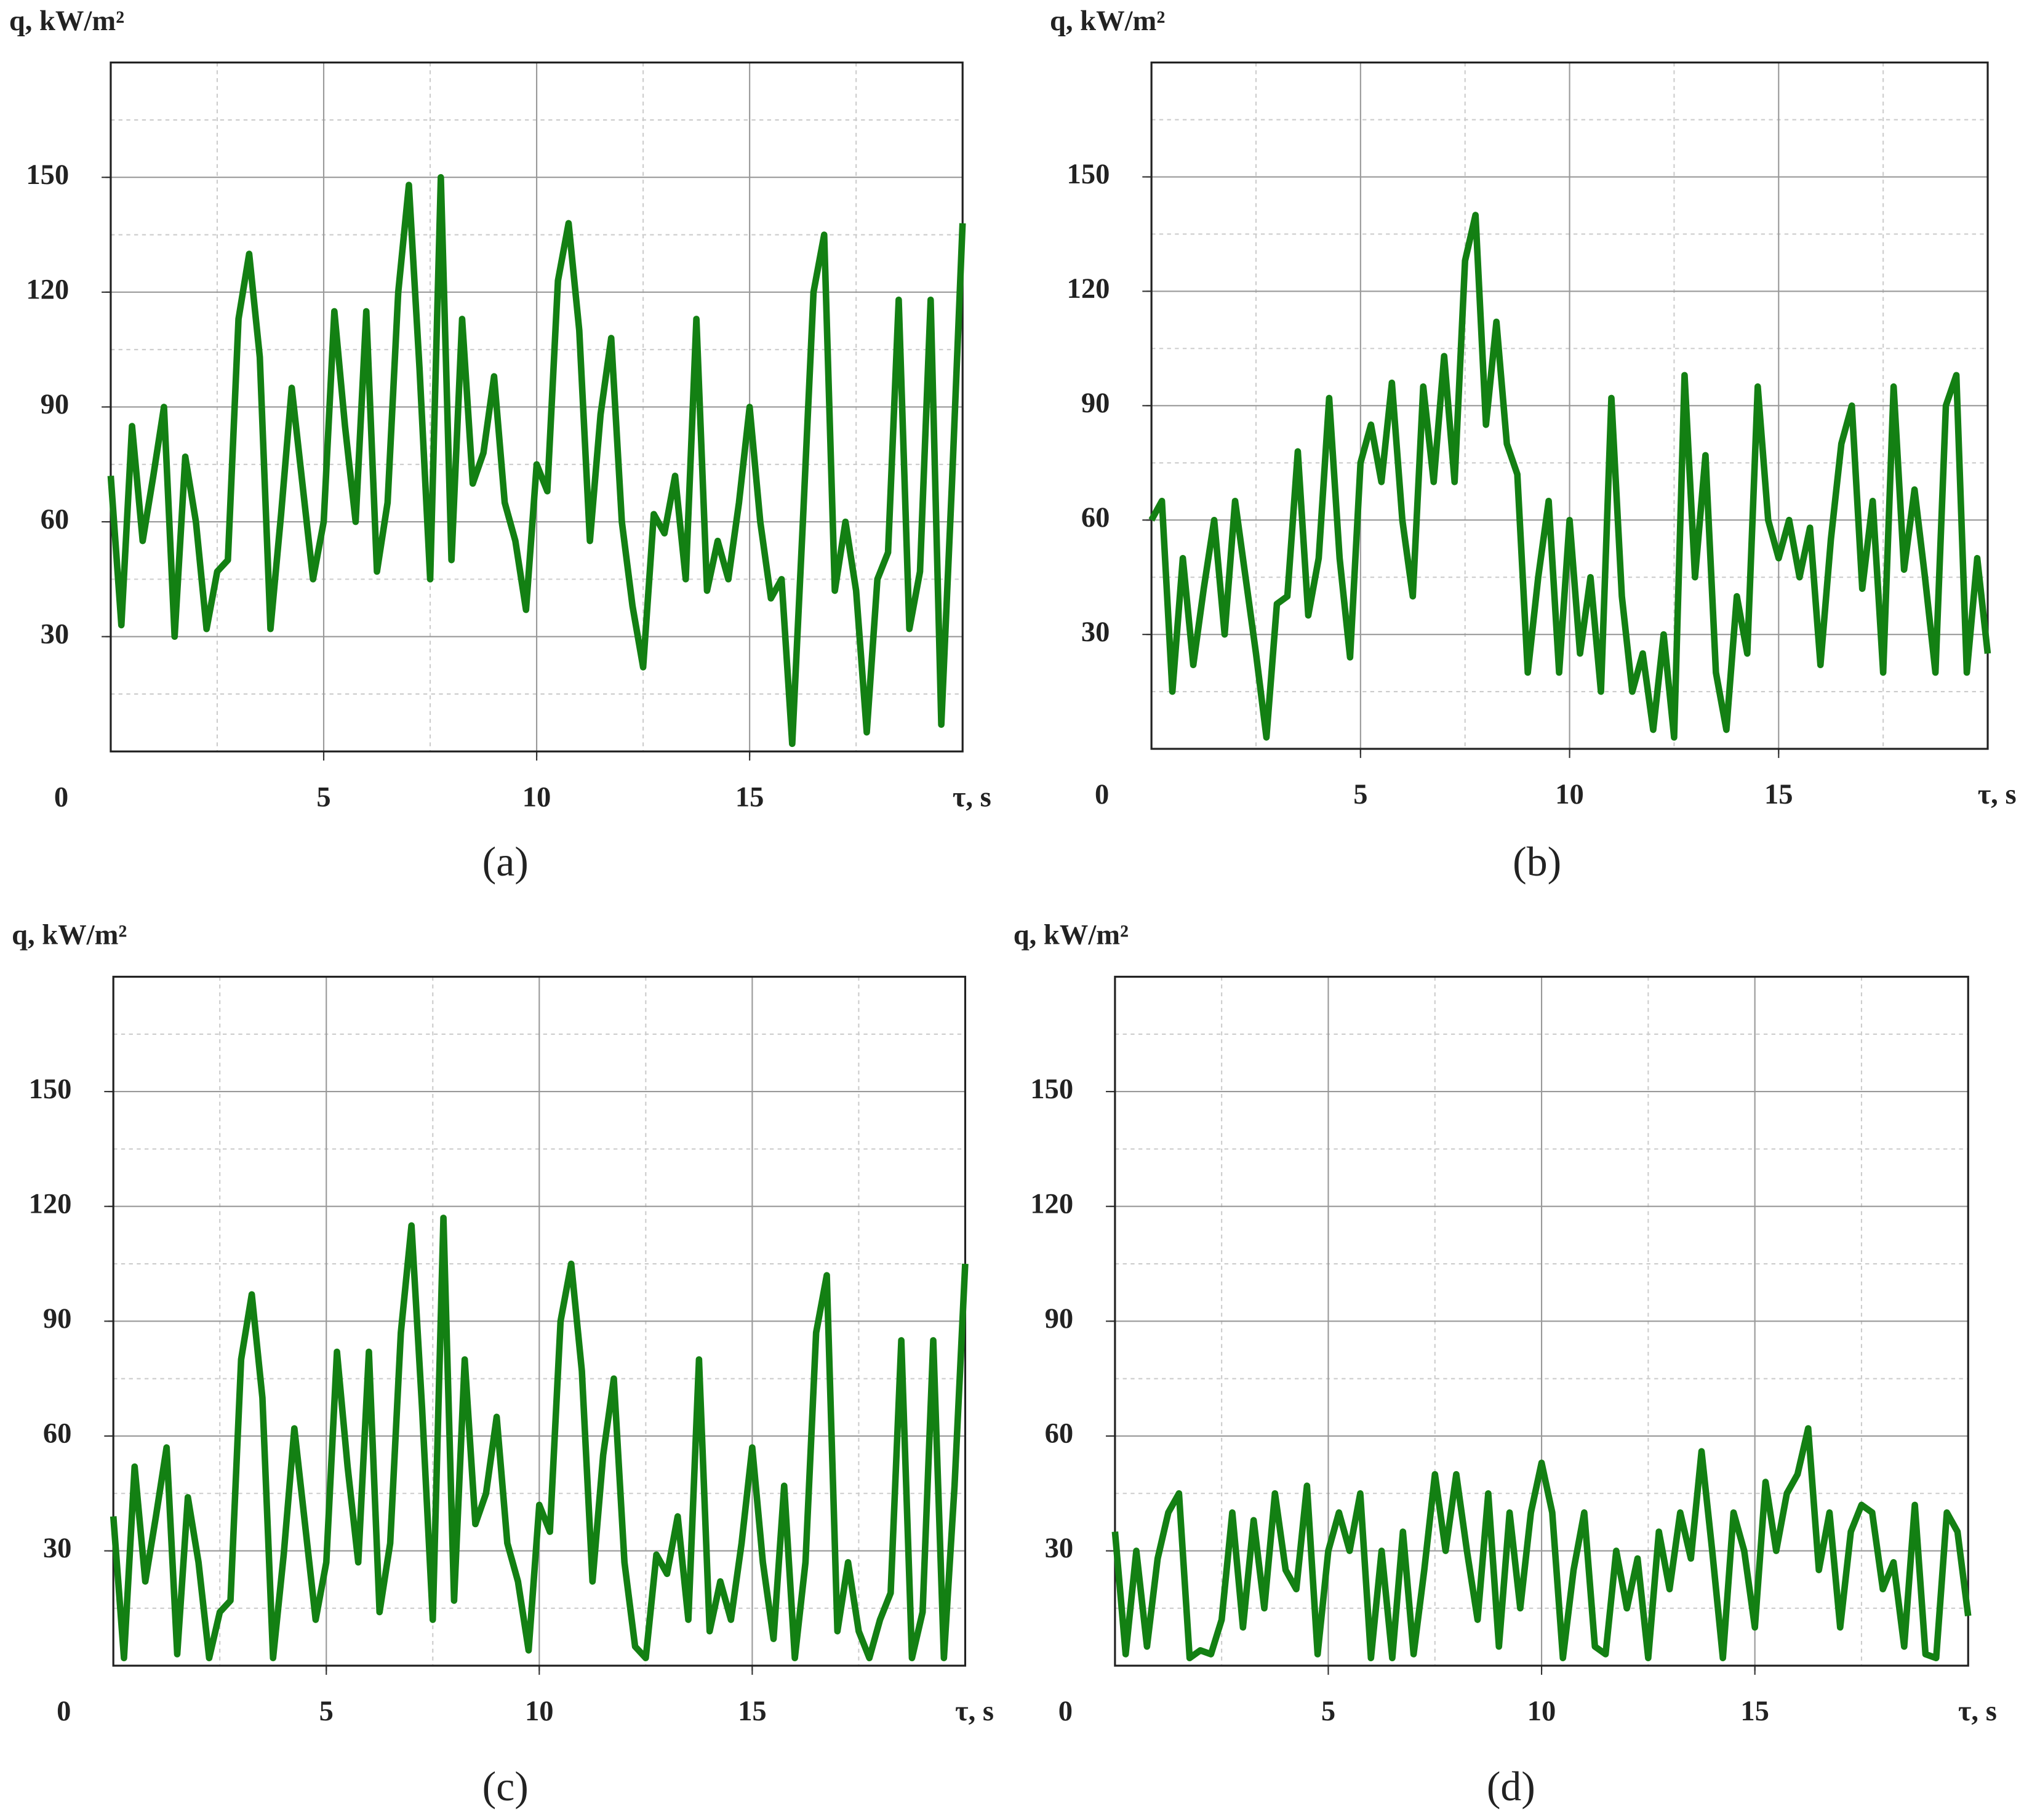 This screenshot has height=1820, width=2032. Describe the element at coordinates (505, 1787) in the screenshot. I see `panel-label: (c)` at that location.